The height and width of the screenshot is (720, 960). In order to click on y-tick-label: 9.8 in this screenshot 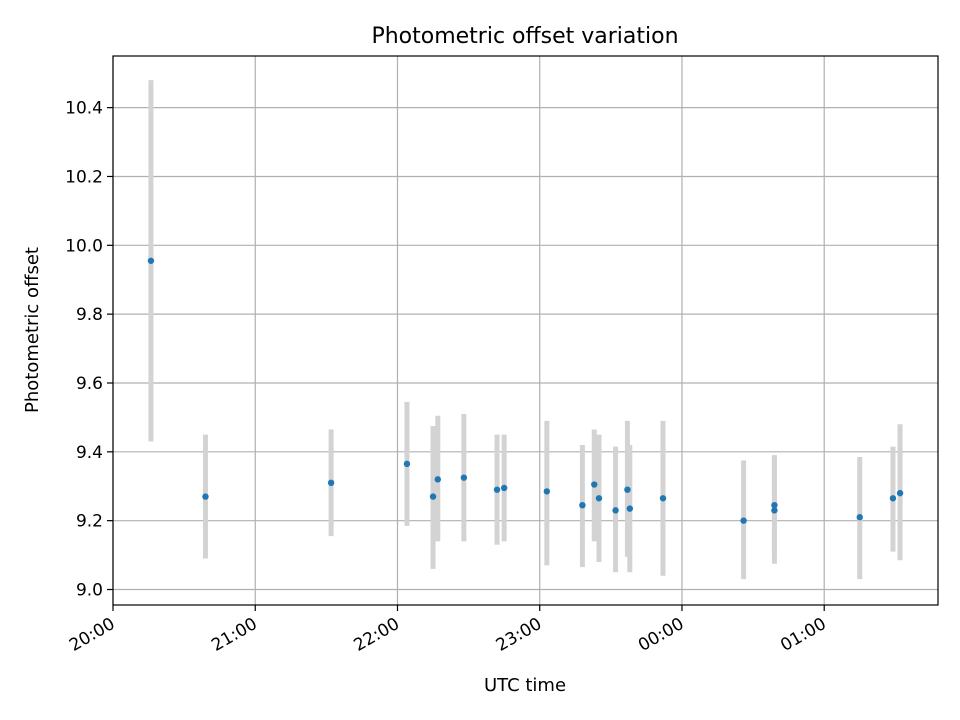, I will do `click(89, 315)`.